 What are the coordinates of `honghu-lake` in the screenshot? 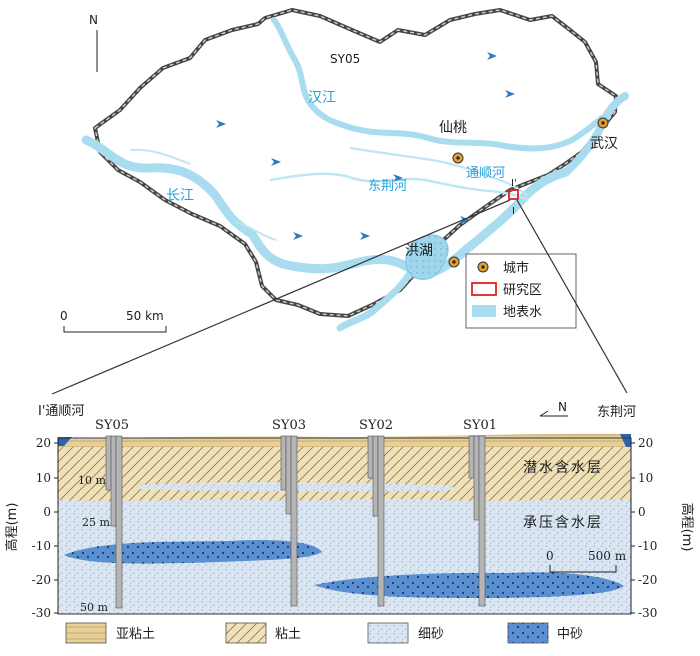 It's located at (427, 257).